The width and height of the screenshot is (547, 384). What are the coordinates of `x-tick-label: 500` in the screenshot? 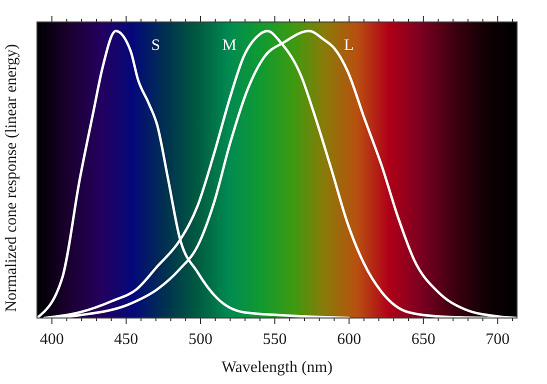 It's located at (200, 339).